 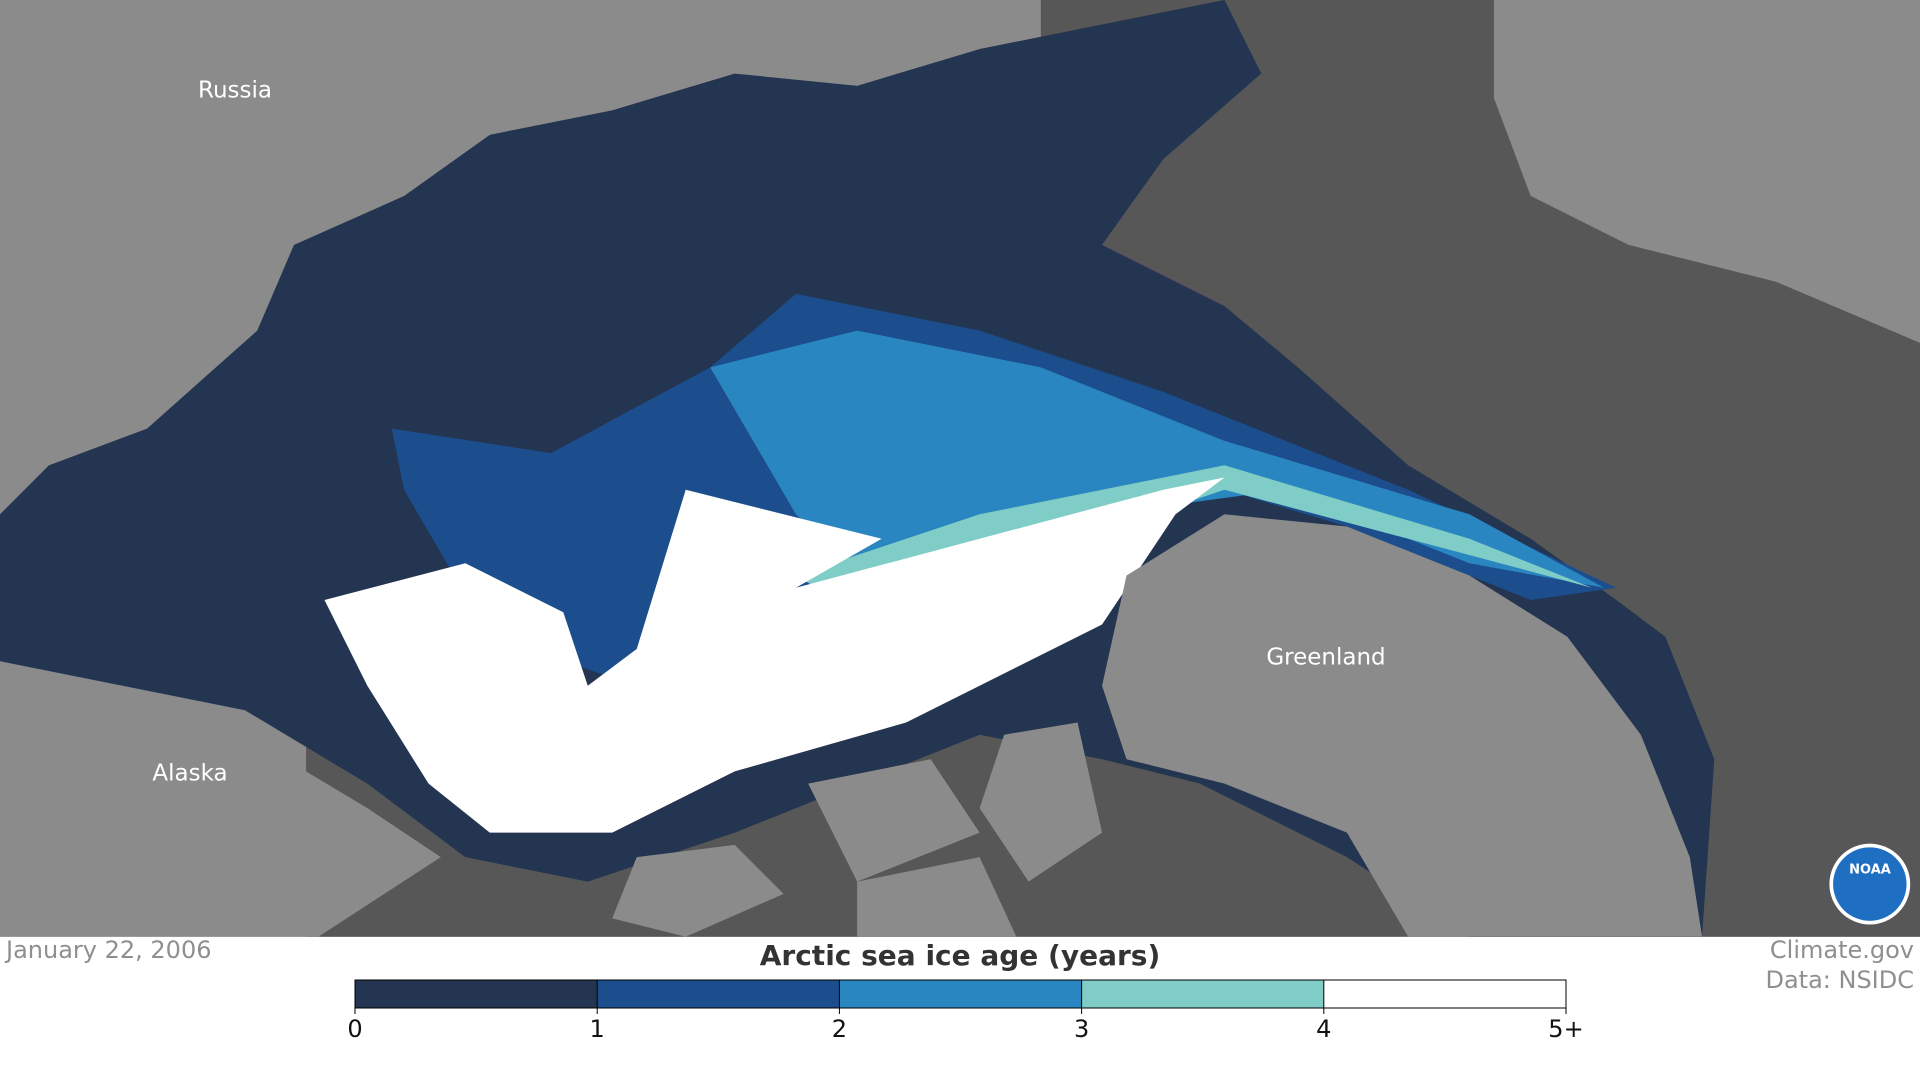 I want to click on legend-title: Arctic sea ice age (years), so click(x=960, y=955).